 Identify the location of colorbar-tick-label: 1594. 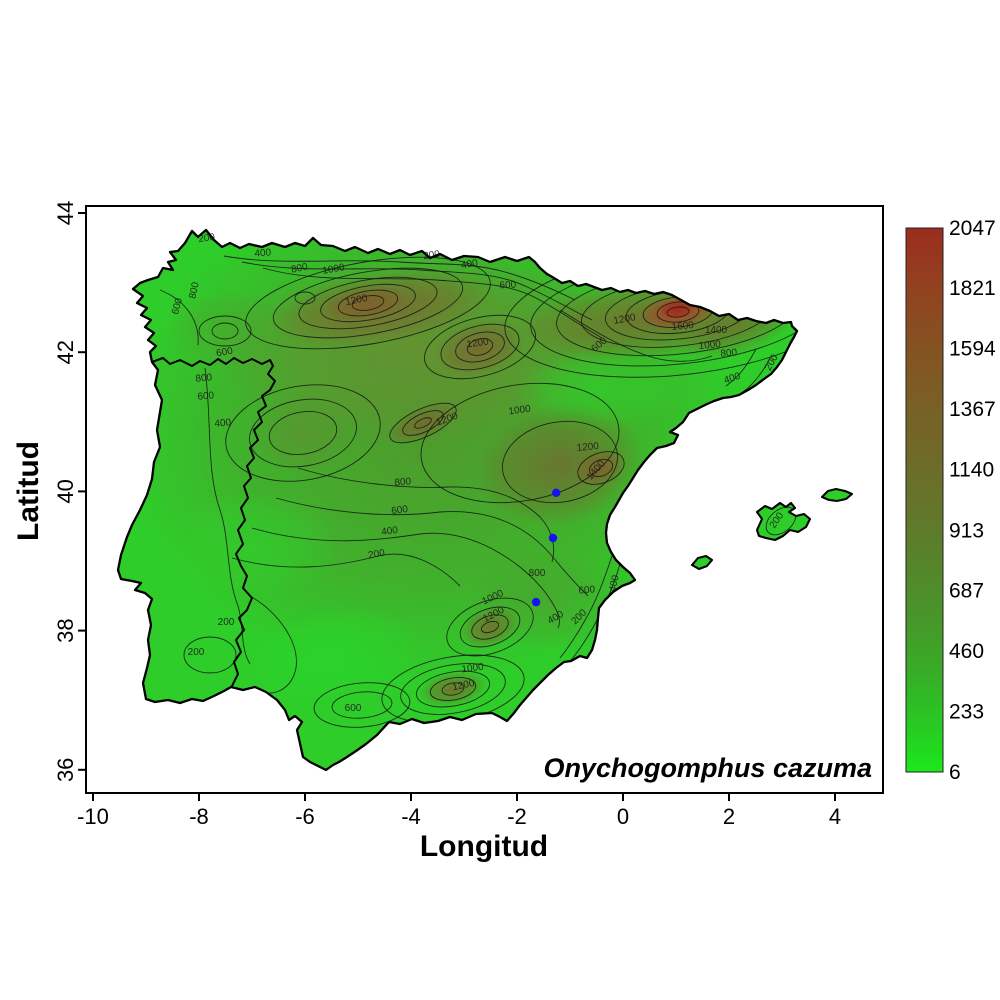
(972, 349).